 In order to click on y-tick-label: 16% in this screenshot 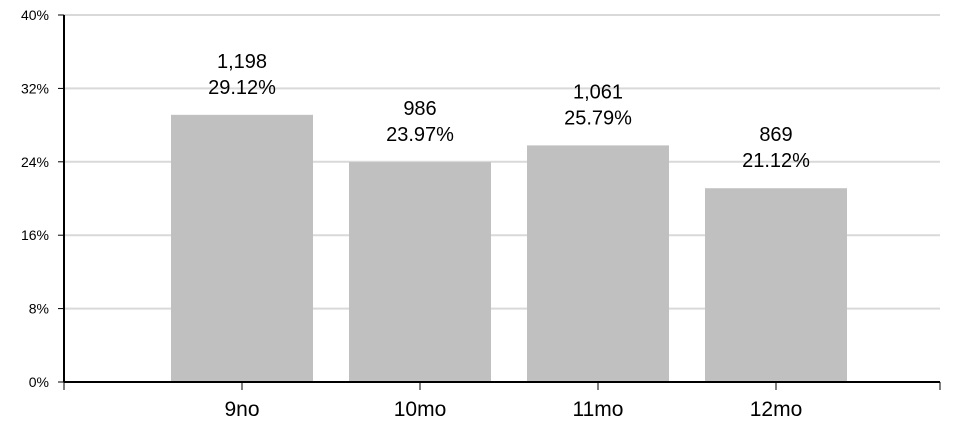, I will do `click(35, 235)`.